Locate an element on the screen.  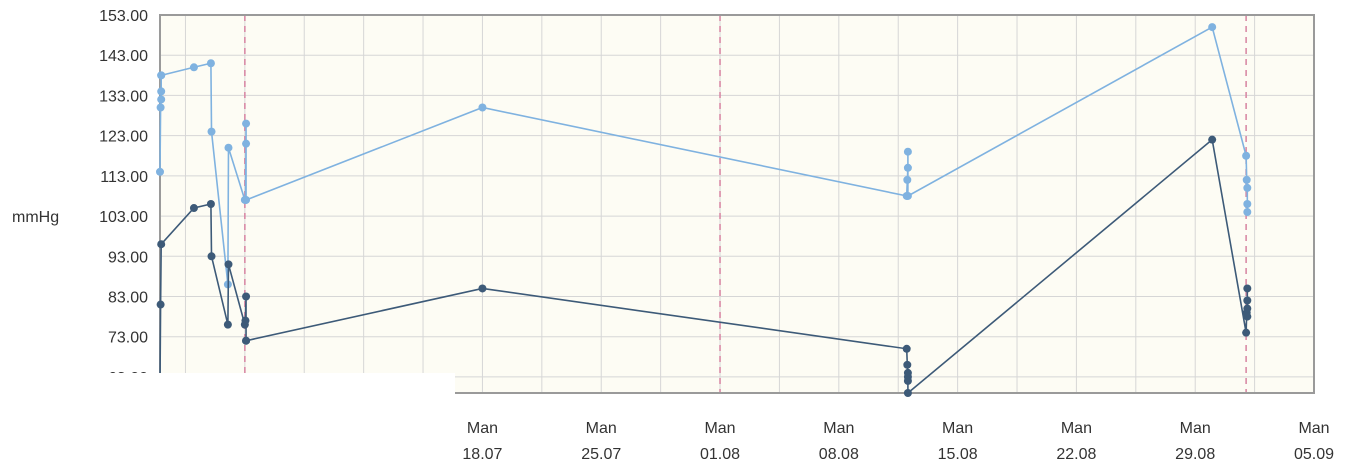
x-tick-date: 15.08 is located at coordinates (958, 454).